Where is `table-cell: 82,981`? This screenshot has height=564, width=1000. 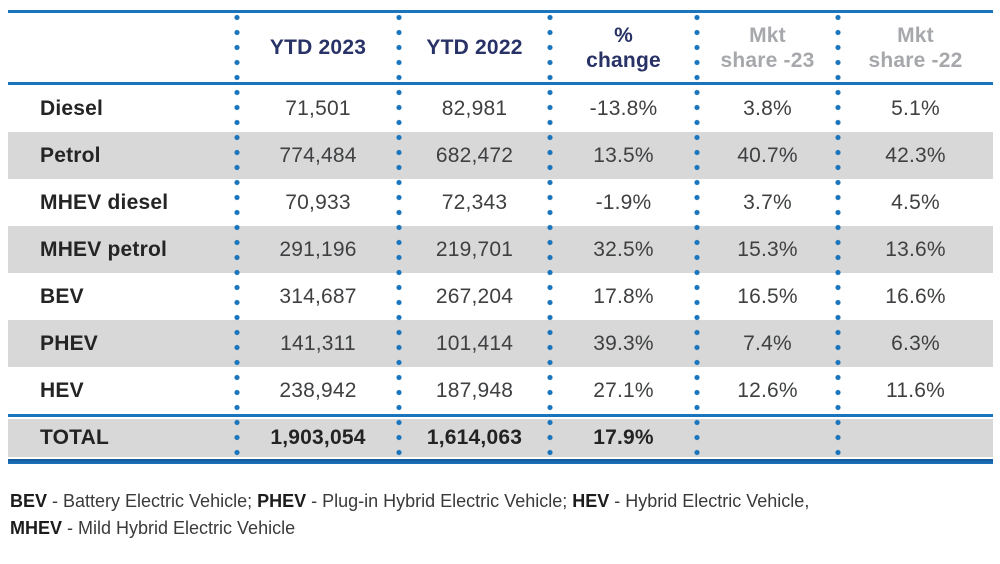
table-cell: 82,981 is located at coordinates (474, 108).